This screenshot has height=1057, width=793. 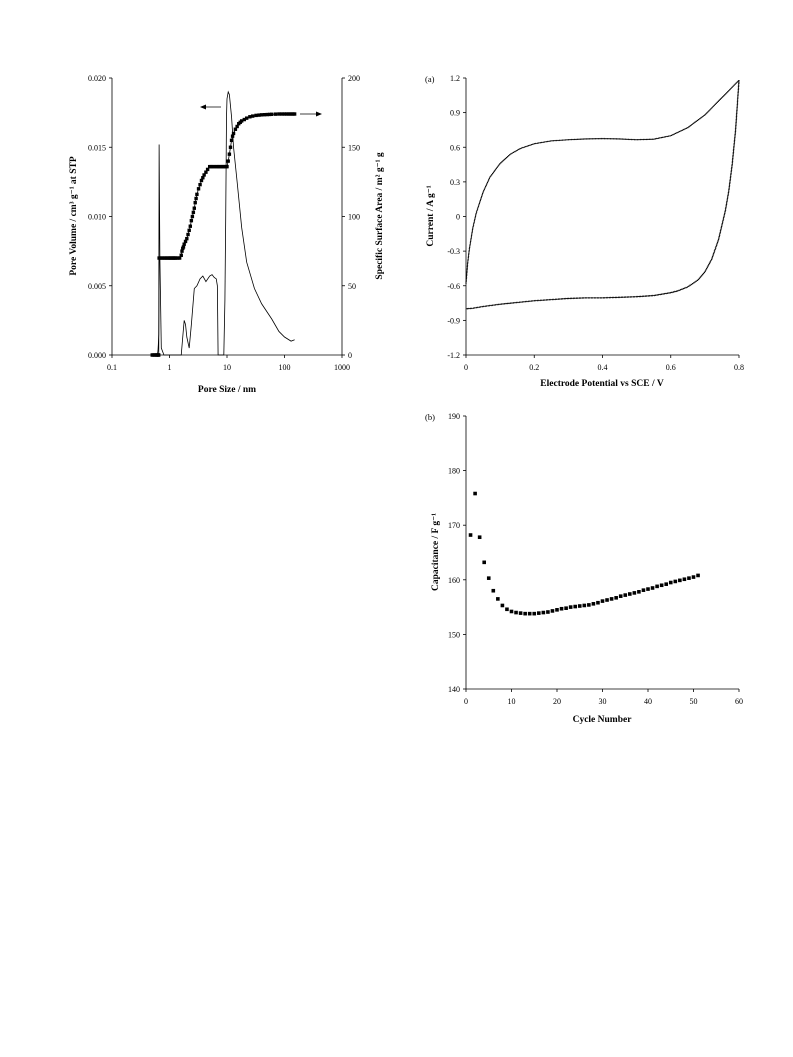 What do you see at coordinates (97, 78) in the screenshot?
I see `left-y-tick-label: 0.020` at bounding box center [97, 78].